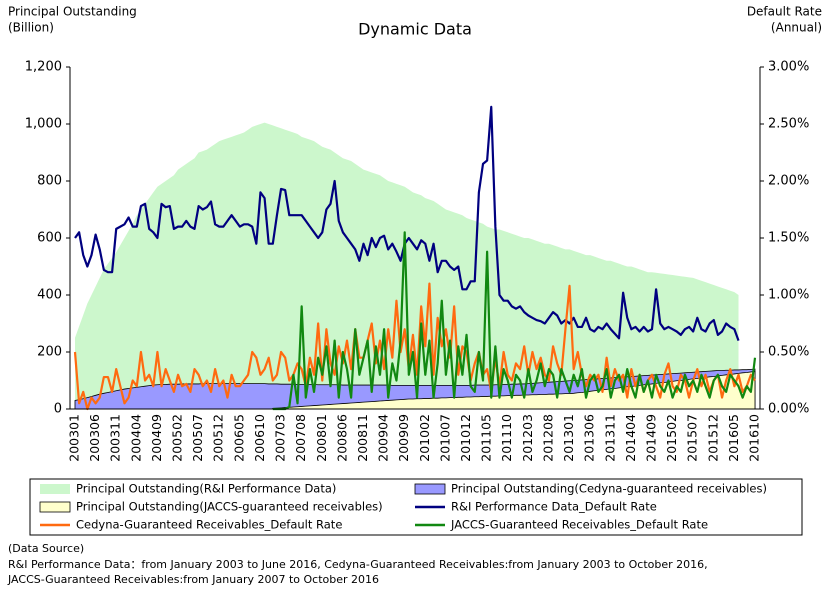  What do you see at coordinates (43, 67) in the screenshot?
I see `y-tick-label: 1,200` at bounding box center [43, 67].